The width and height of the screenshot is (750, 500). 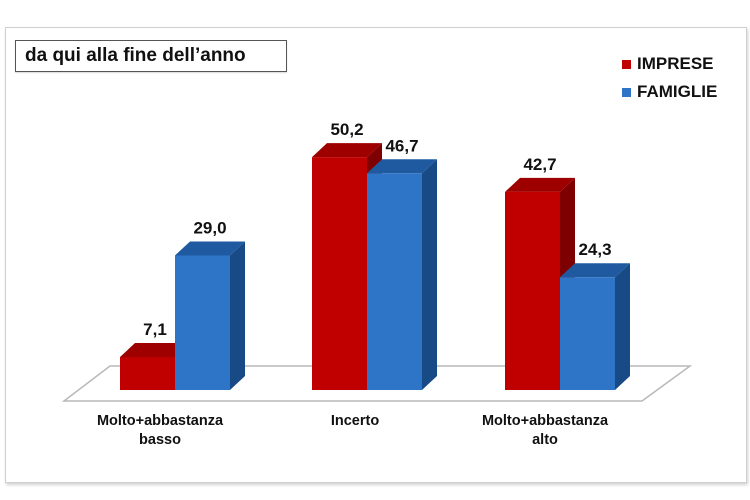 What do you see at coordinates (545, 440) in the screenshot?
I see `category-label-3-line2: alto` at bounding box center [545, 440].